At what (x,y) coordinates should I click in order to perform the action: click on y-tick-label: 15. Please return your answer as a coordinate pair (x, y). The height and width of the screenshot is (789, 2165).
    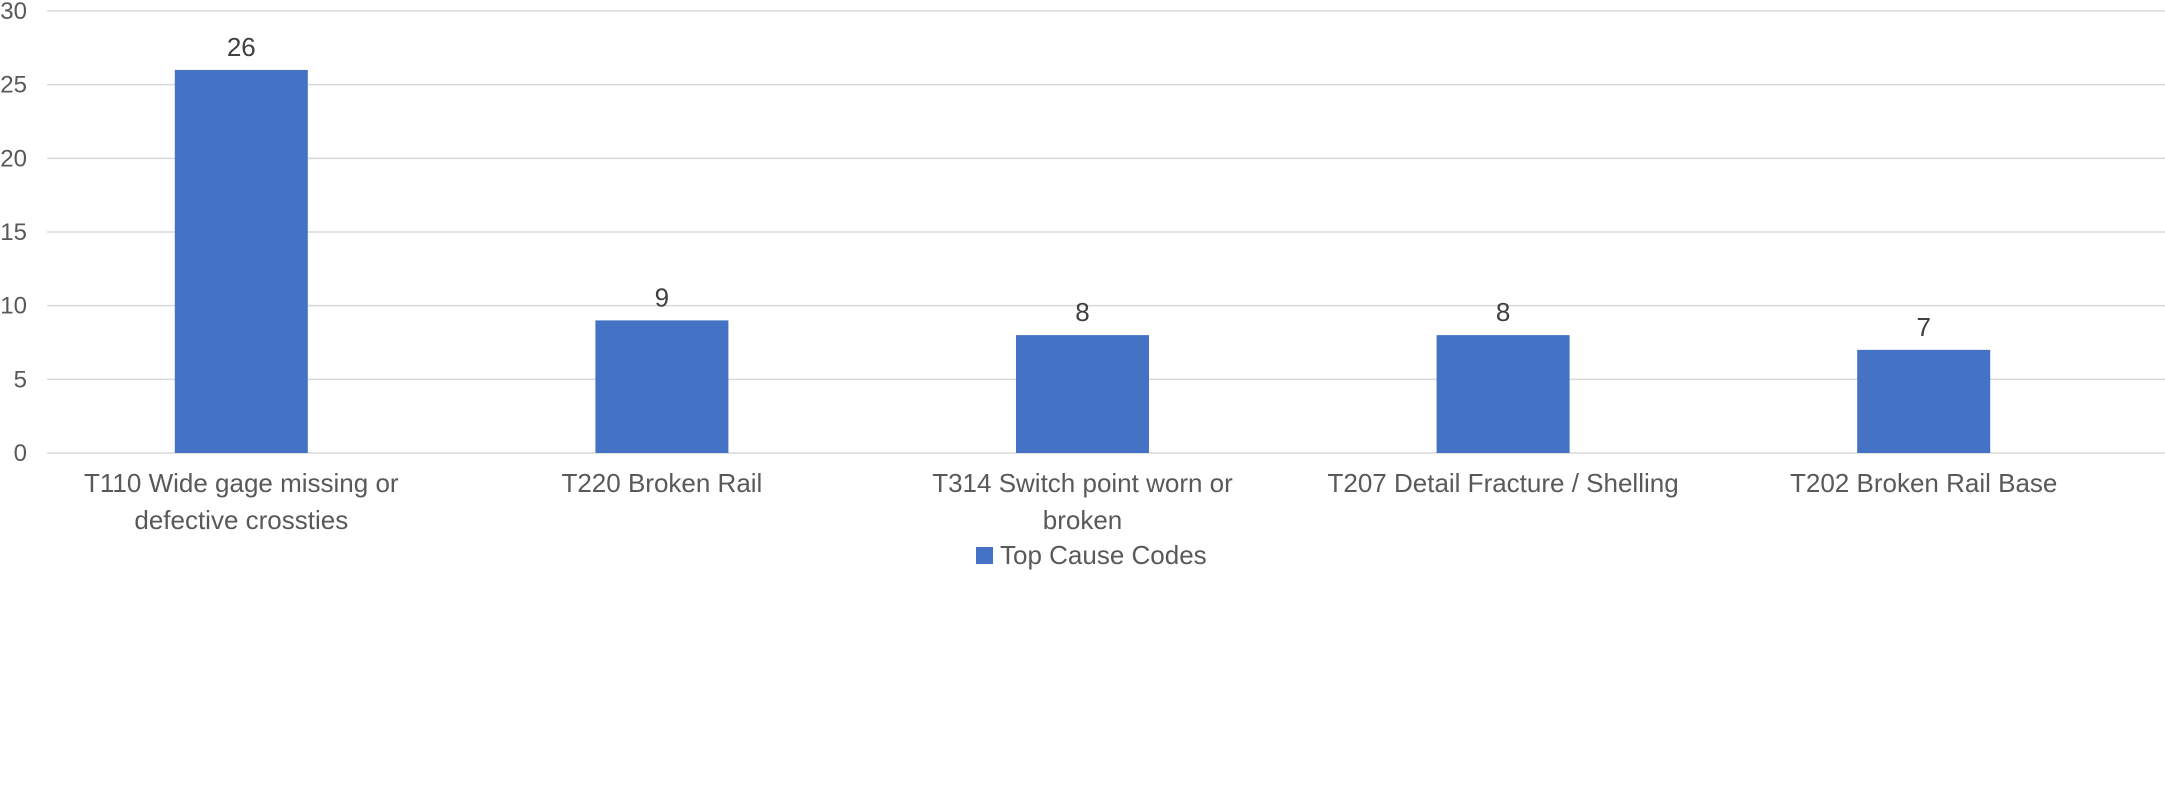
    Looking at the image, I should click on (13, 232).